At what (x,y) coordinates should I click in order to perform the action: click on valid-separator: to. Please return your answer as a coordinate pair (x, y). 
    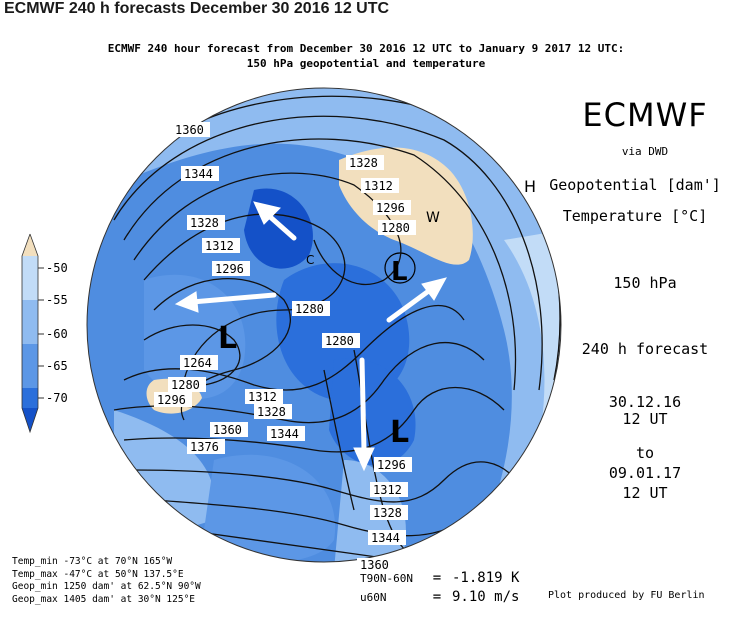
    Looking at the image, I should click on (645, 453).